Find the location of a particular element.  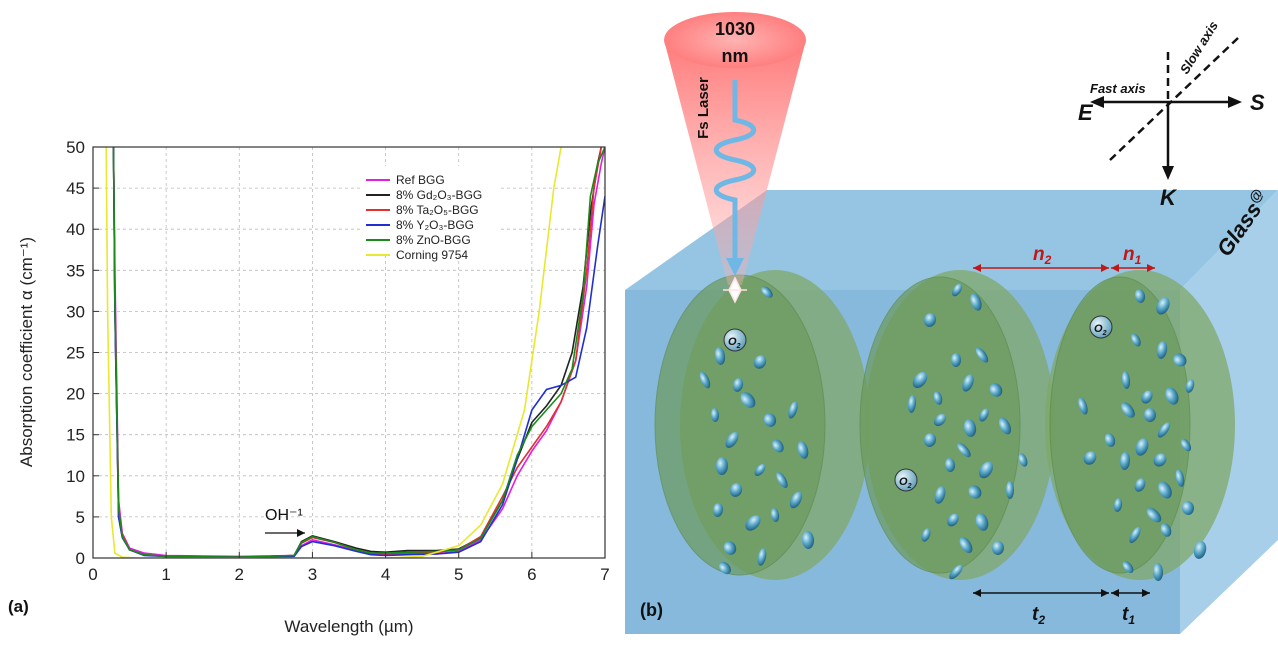

axis-k-label: K is located at coordinates (1169, 197).